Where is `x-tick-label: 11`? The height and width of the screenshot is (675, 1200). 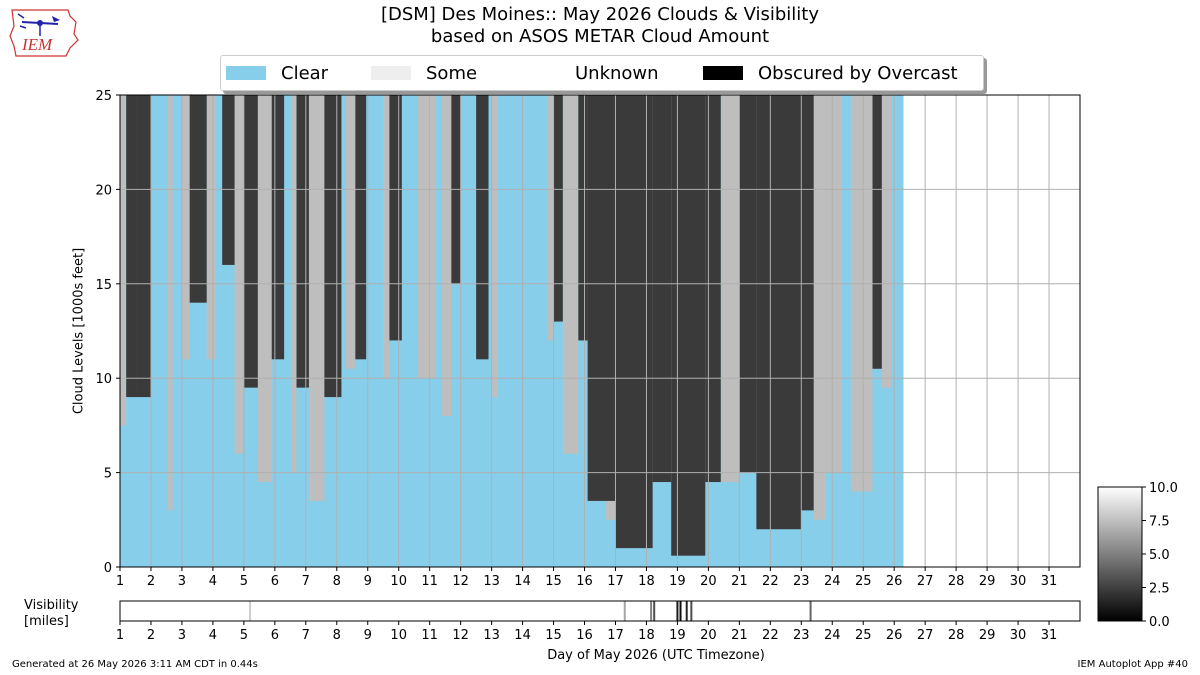 x-tick-label: 11 is located at coordinates (429, 581).